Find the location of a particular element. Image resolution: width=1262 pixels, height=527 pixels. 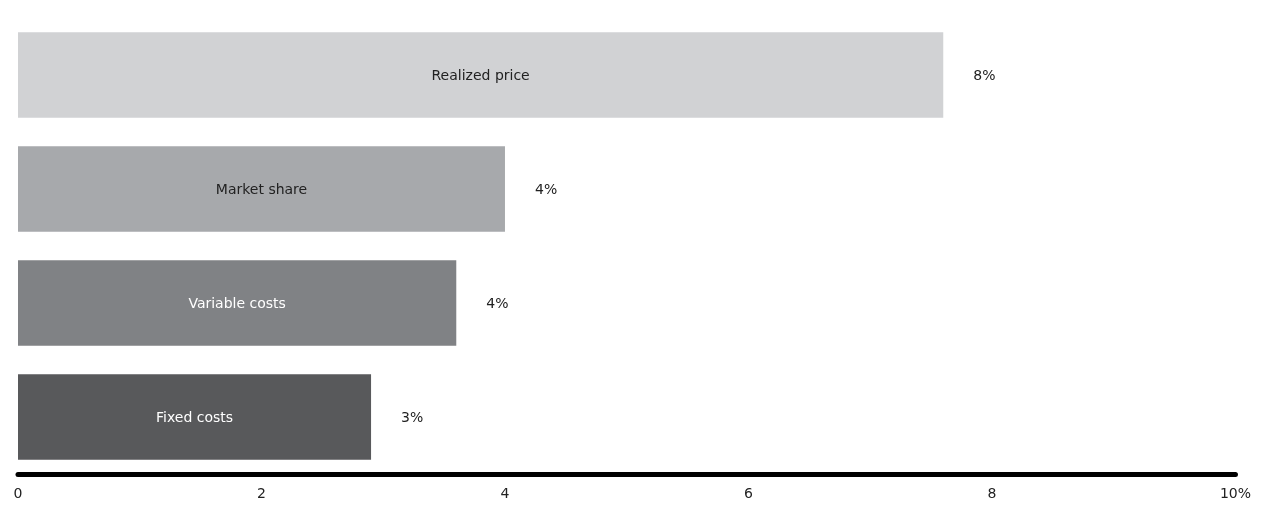

y-tick-label: Realized price is located at coordinates (480, 75).